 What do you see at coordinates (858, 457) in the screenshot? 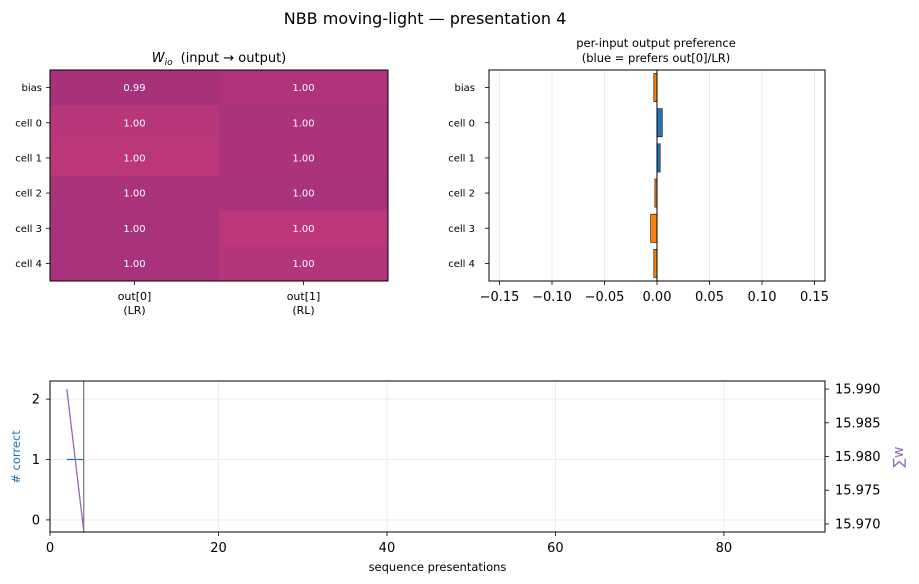
I see `line-ytick-label-right: 15.980` at bounding box center [858, 457].